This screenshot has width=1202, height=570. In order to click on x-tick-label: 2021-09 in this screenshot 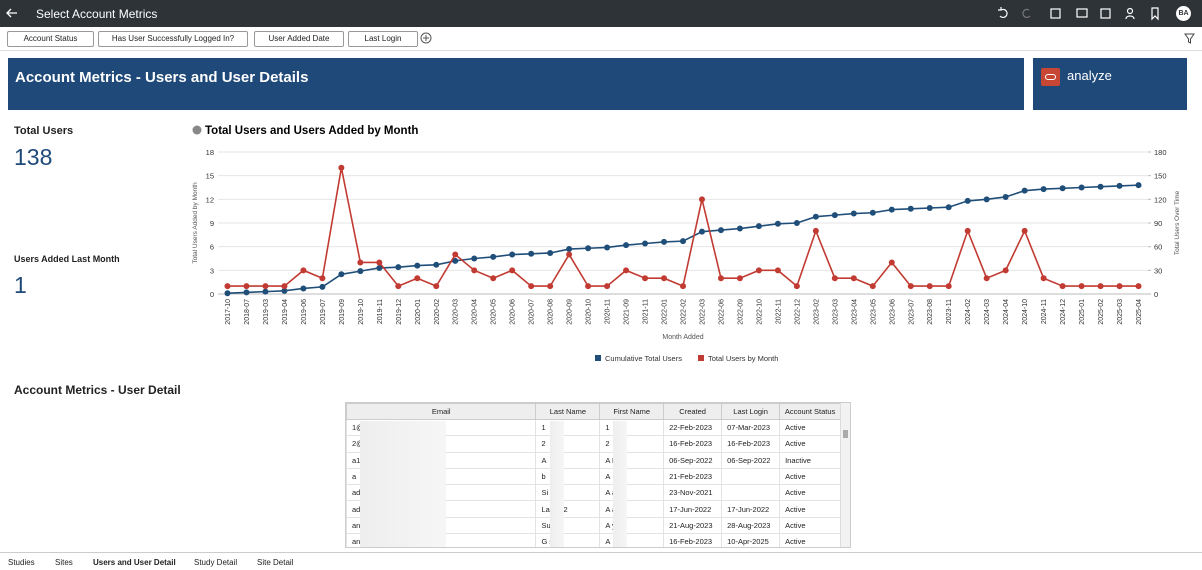, I will do `click(627, 312)`.